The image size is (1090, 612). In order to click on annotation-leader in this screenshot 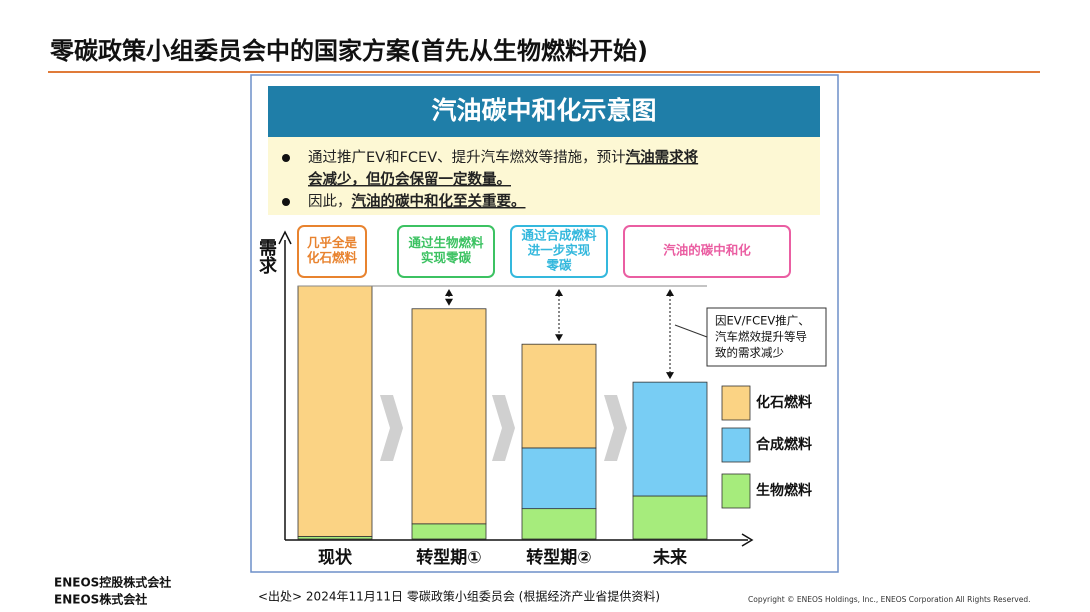, I will do `click(691, 331)`.